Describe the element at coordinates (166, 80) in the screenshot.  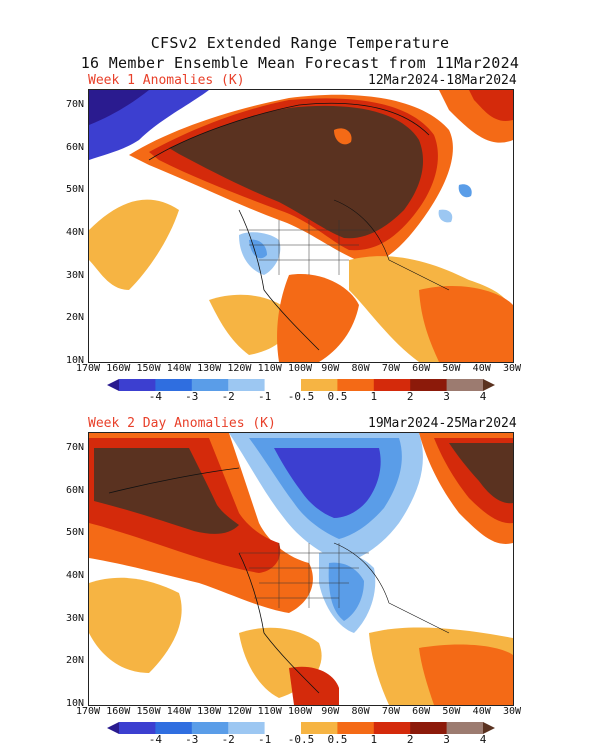
I see `panel-1-label: Week 1 Anomalies (K)` at that location.